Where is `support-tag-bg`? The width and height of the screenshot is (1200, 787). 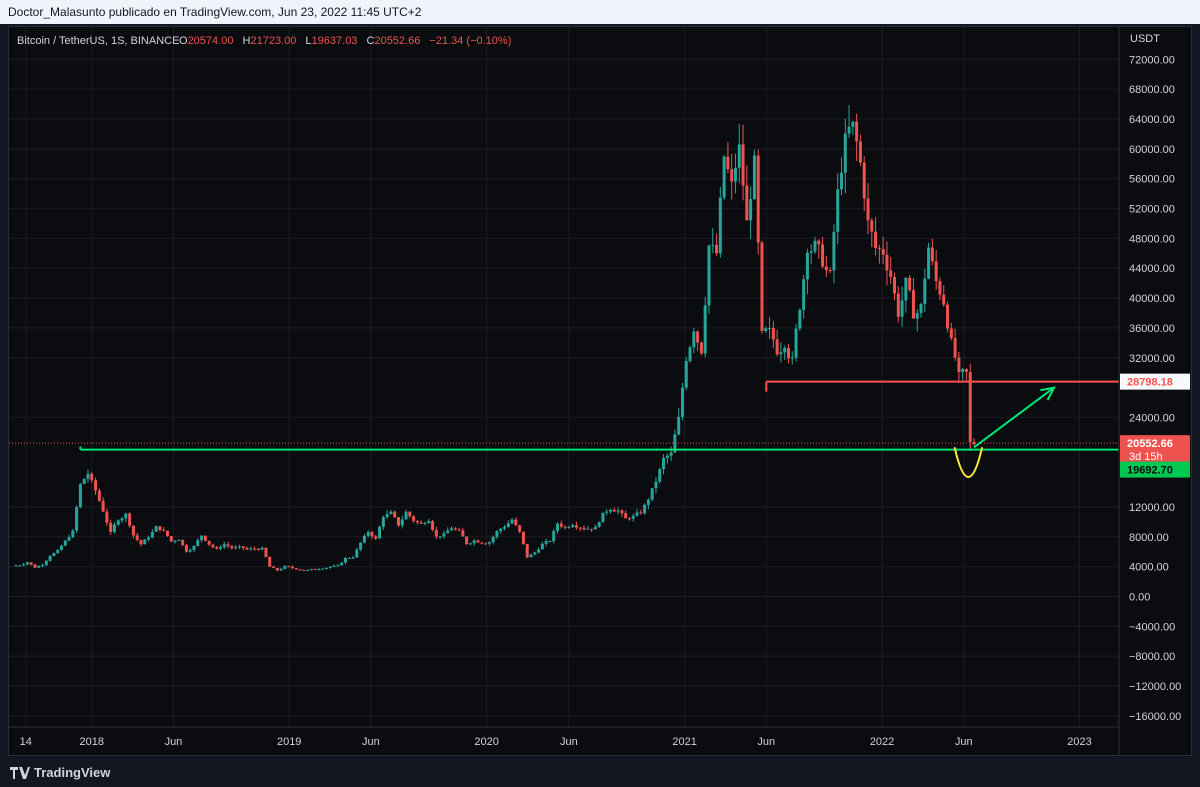 support-tag-bg is located at coordinates (1155, 469).